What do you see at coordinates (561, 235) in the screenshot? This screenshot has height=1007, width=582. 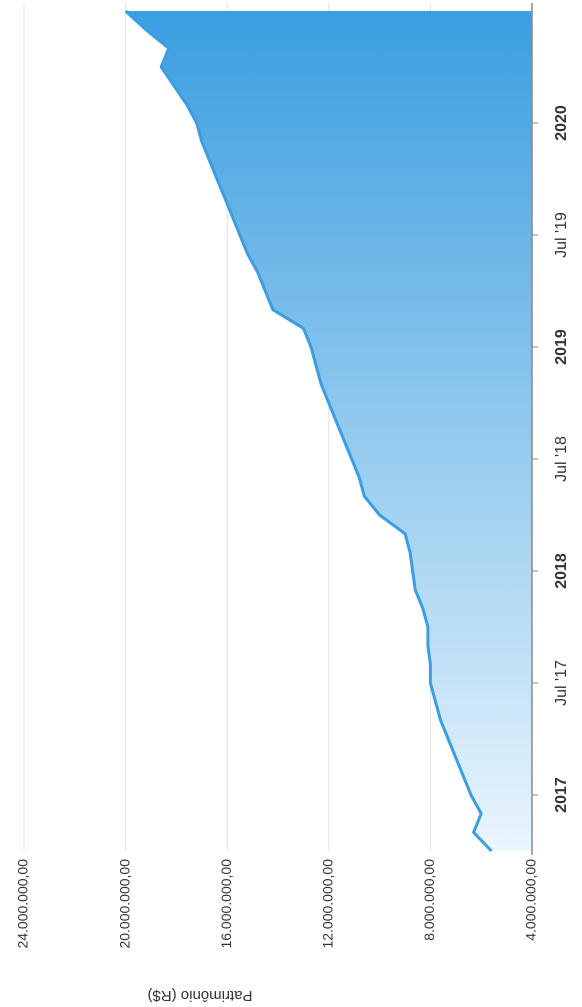 I see `x-tick-label: Jul '19` at bounding box center [561, 235].